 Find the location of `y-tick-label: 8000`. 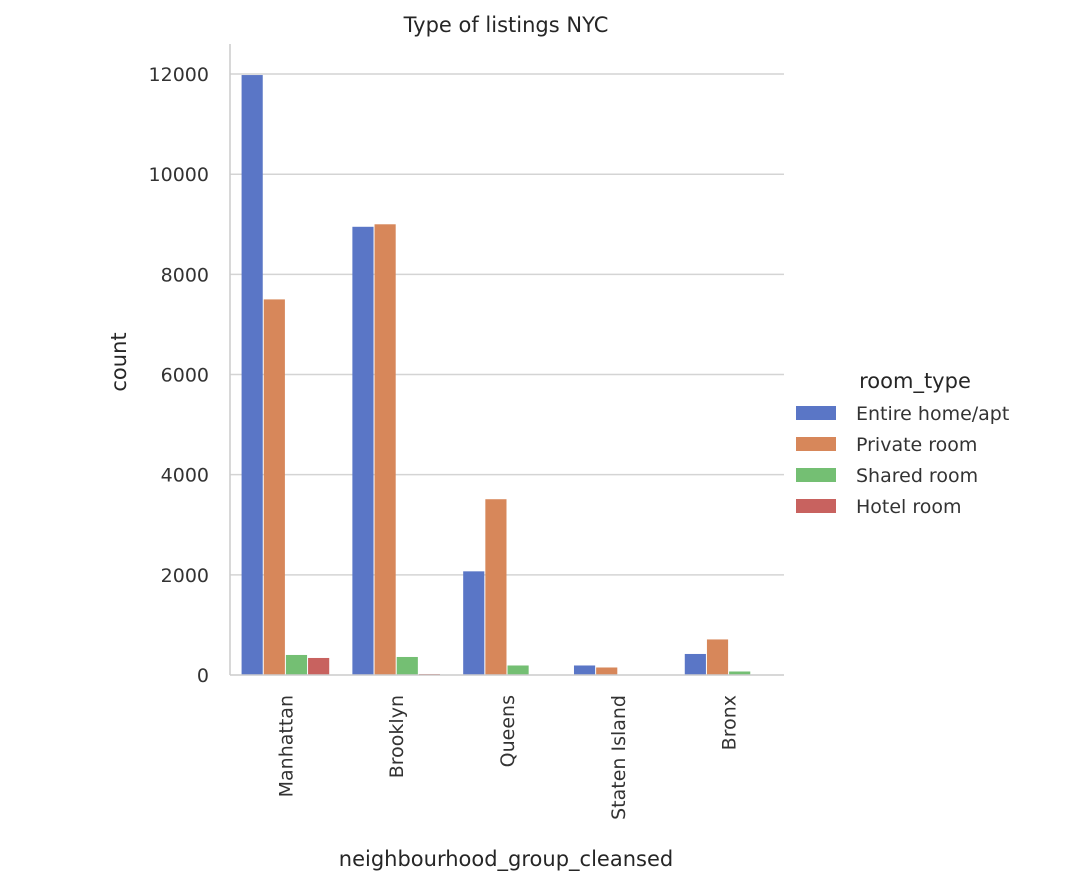

y-tick-label: 8000 is located at coordinates (185, 275).